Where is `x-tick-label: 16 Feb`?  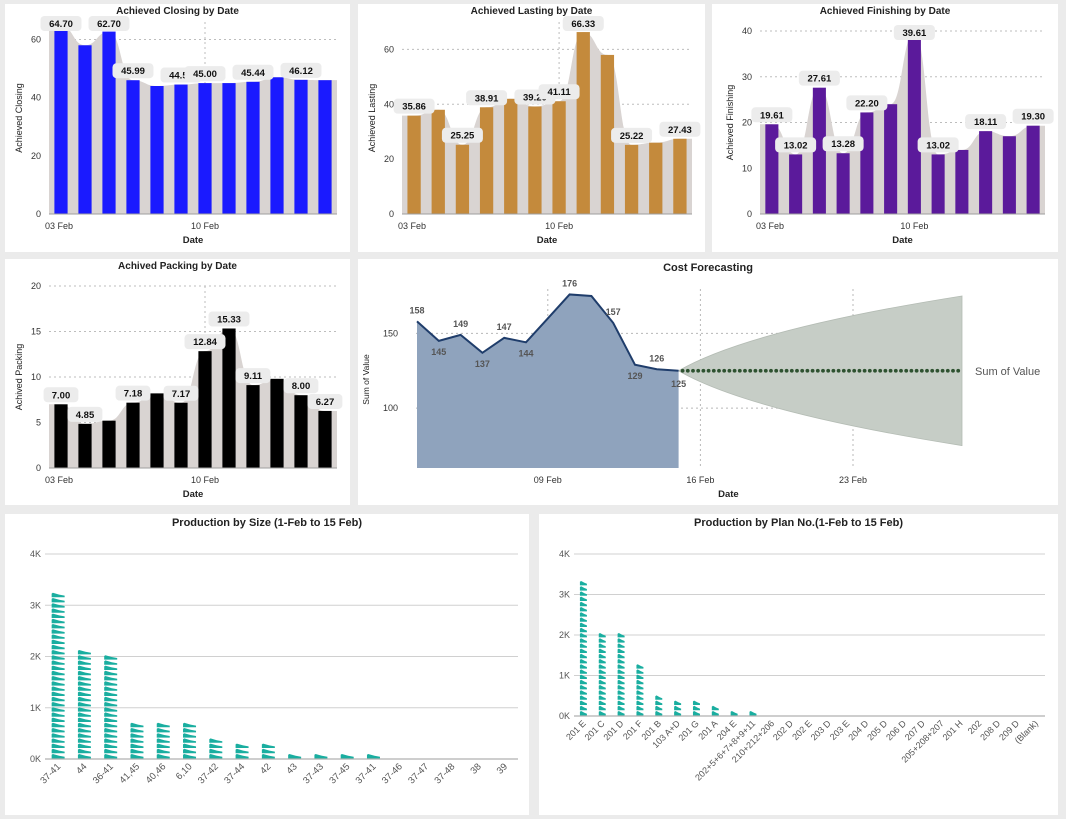 x-tick-label: 16 Feb is located at coordinates (700, 480).